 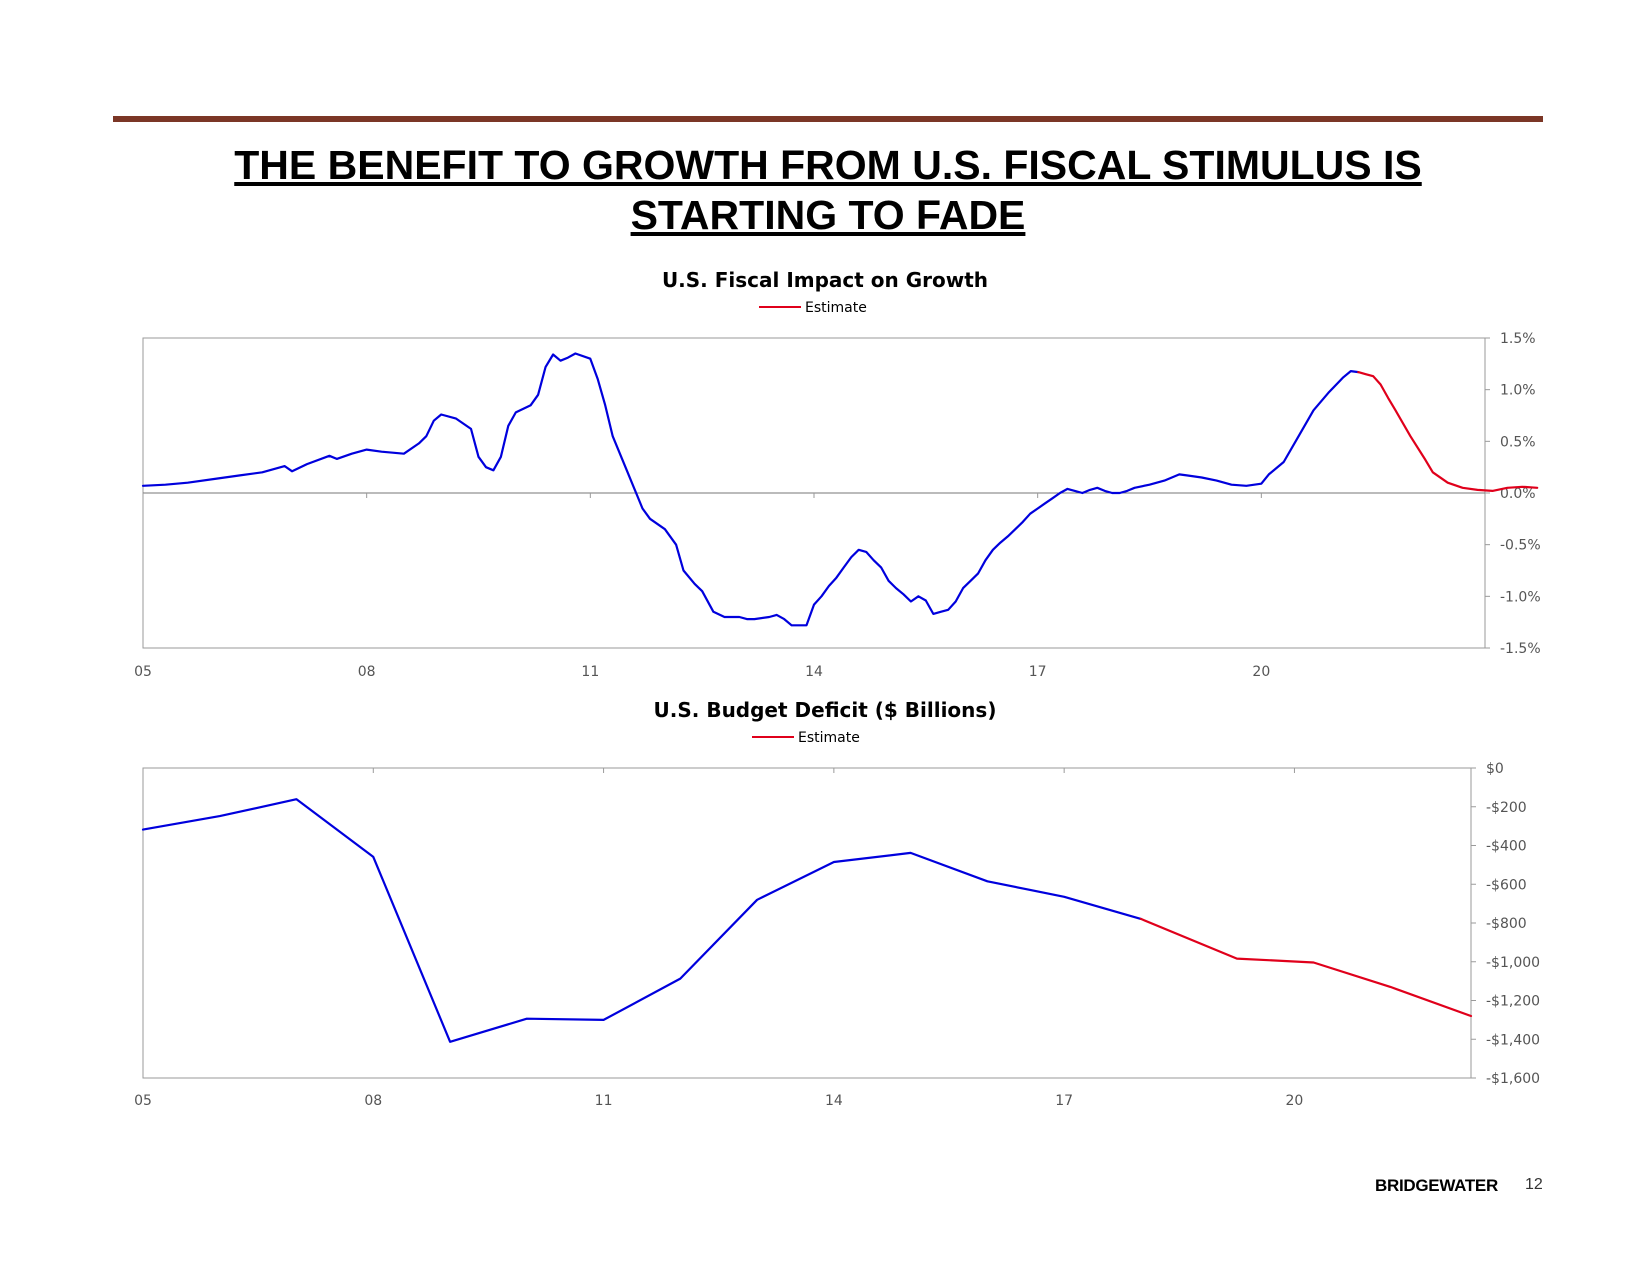 What do you see at coordinates (1518, 494) in the screenshot?
I see `y-tick-label: 0.0%` at bounding box center [1518, 494].